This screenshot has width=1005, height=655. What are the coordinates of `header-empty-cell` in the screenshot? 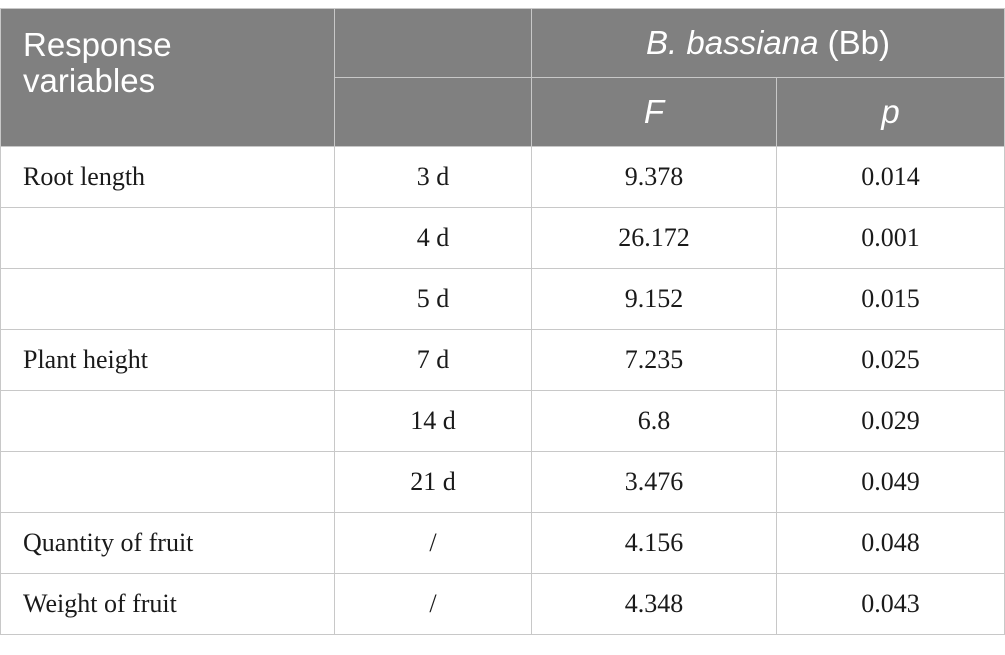 It's located at (433, 43).